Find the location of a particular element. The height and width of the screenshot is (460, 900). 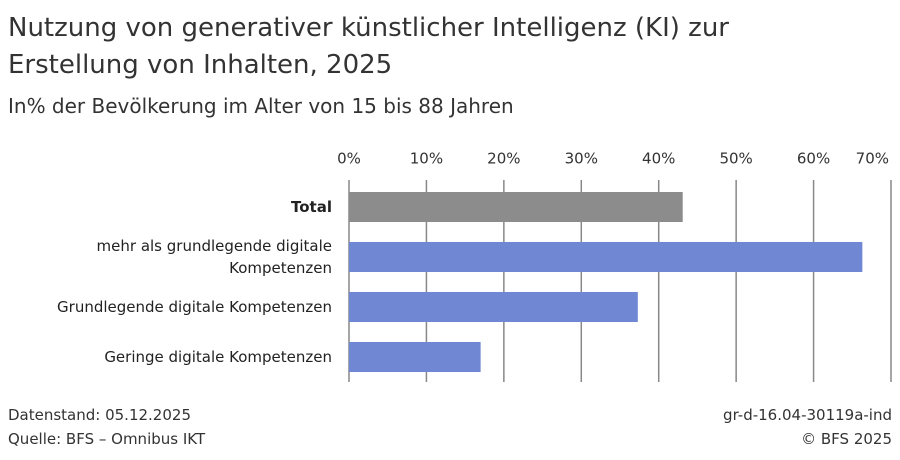

footer-date: Datenstand: 05.12.2025 is located at coordinates (99, 415).